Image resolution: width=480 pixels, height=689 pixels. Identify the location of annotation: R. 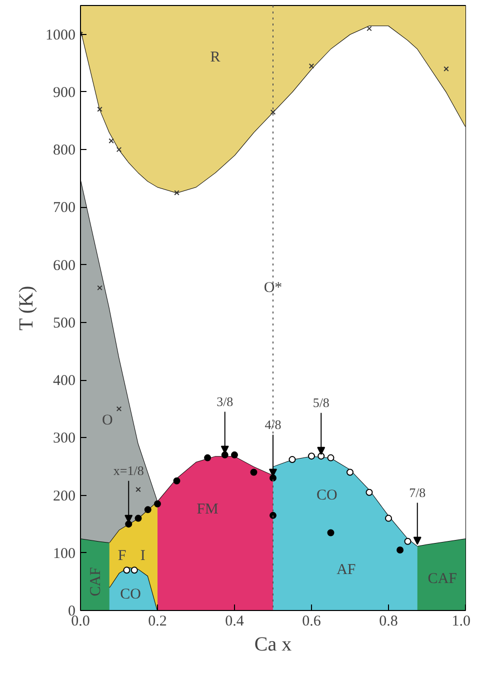
(215, 57).